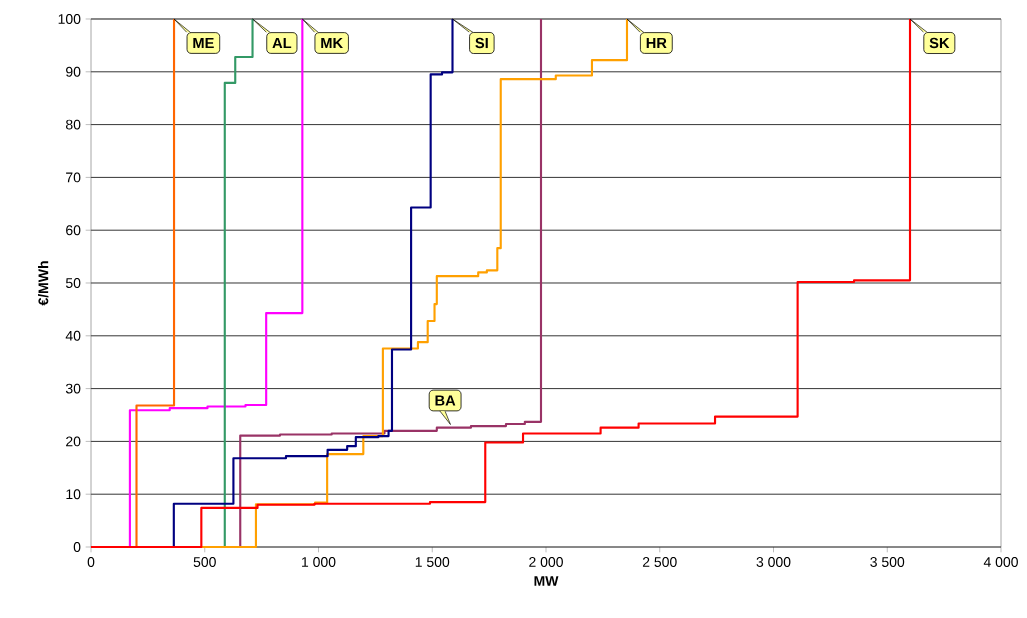  I want to click on y-tick-label: 30, so click(73, 388).